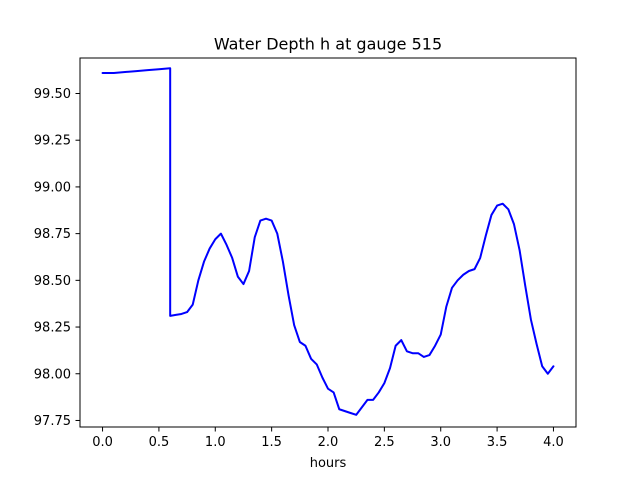 Image resolution: width=640 pixels, height=480 pixels. Describe the element at coordinates (52, 374) in the screenshot. I see `y-tick-label: 98.00` at that location.